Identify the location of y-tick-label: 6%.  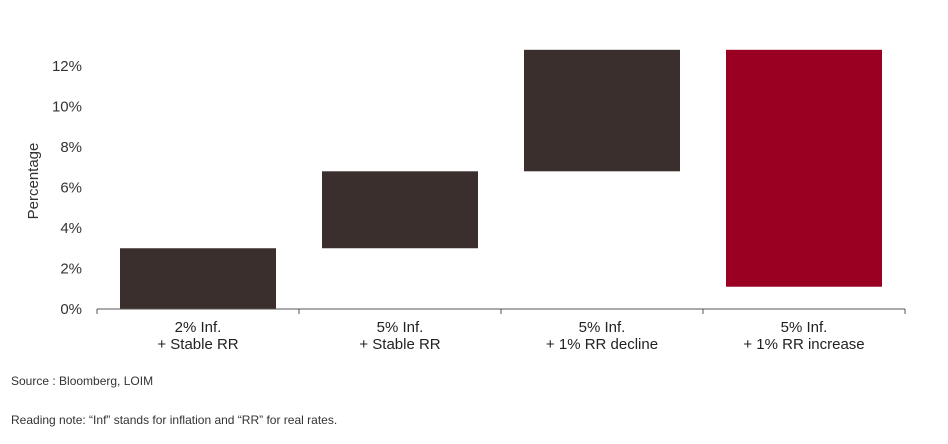
(71, 188).